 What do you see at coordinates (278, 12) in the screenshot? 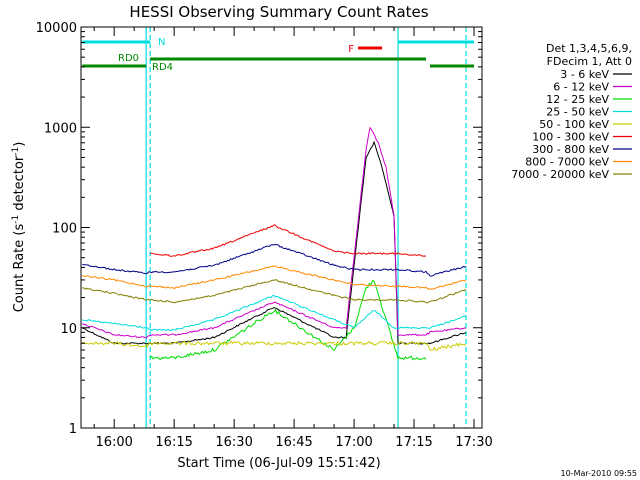
I see `chart-title: HESSI Observing Summary Count Rates` at bounding box center [278, 12].